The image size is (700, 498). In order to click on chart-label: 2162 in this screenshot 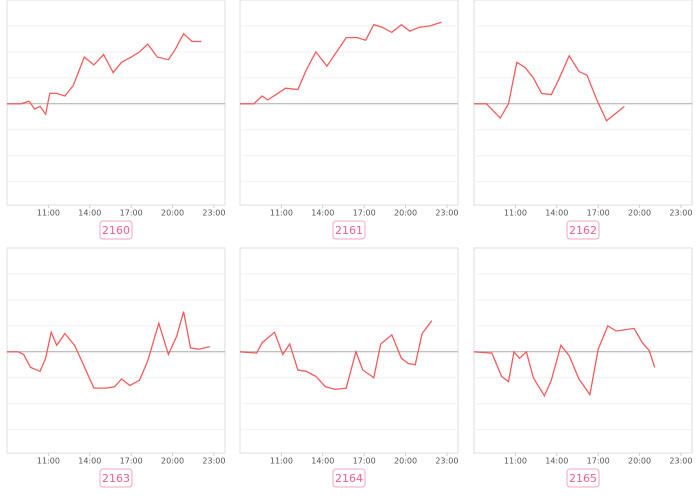, I will do `click(583, 230)`.